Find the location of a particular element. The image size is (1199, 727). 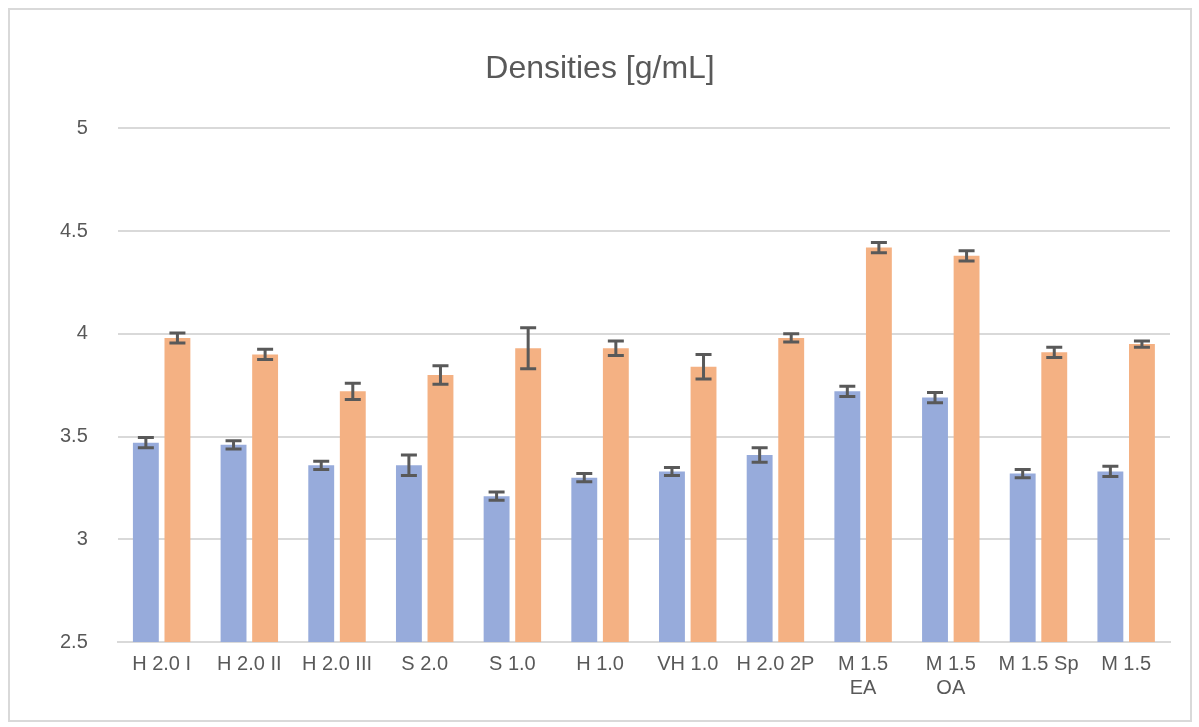

y-tick-label: 2.5 is located at coordinates (73, 640).